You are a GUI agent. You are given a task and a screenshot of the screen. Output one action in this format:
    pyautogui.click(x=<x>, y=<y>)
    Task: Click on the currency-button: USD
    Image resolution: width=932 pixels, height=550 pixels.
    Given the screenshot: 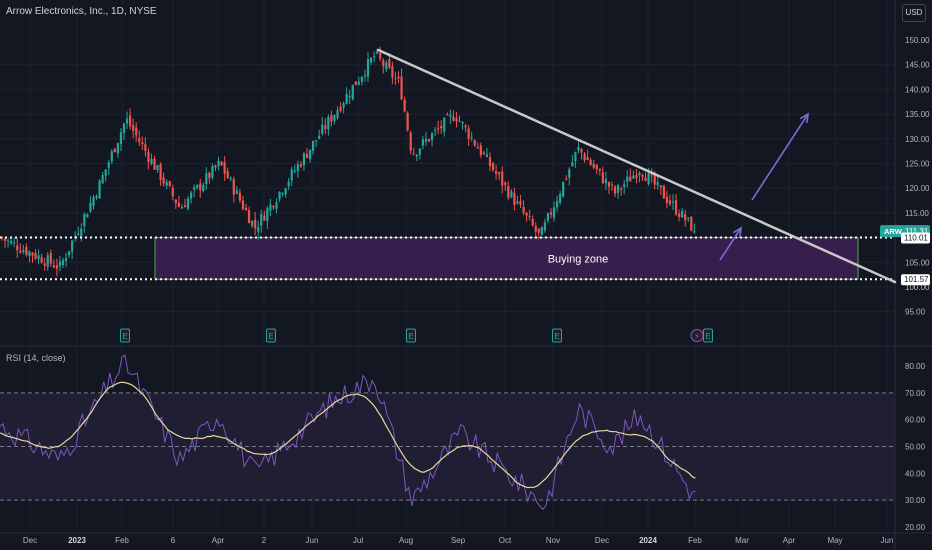 What is the action you would take?
    pyautogui.click(x=914, y=13)
    